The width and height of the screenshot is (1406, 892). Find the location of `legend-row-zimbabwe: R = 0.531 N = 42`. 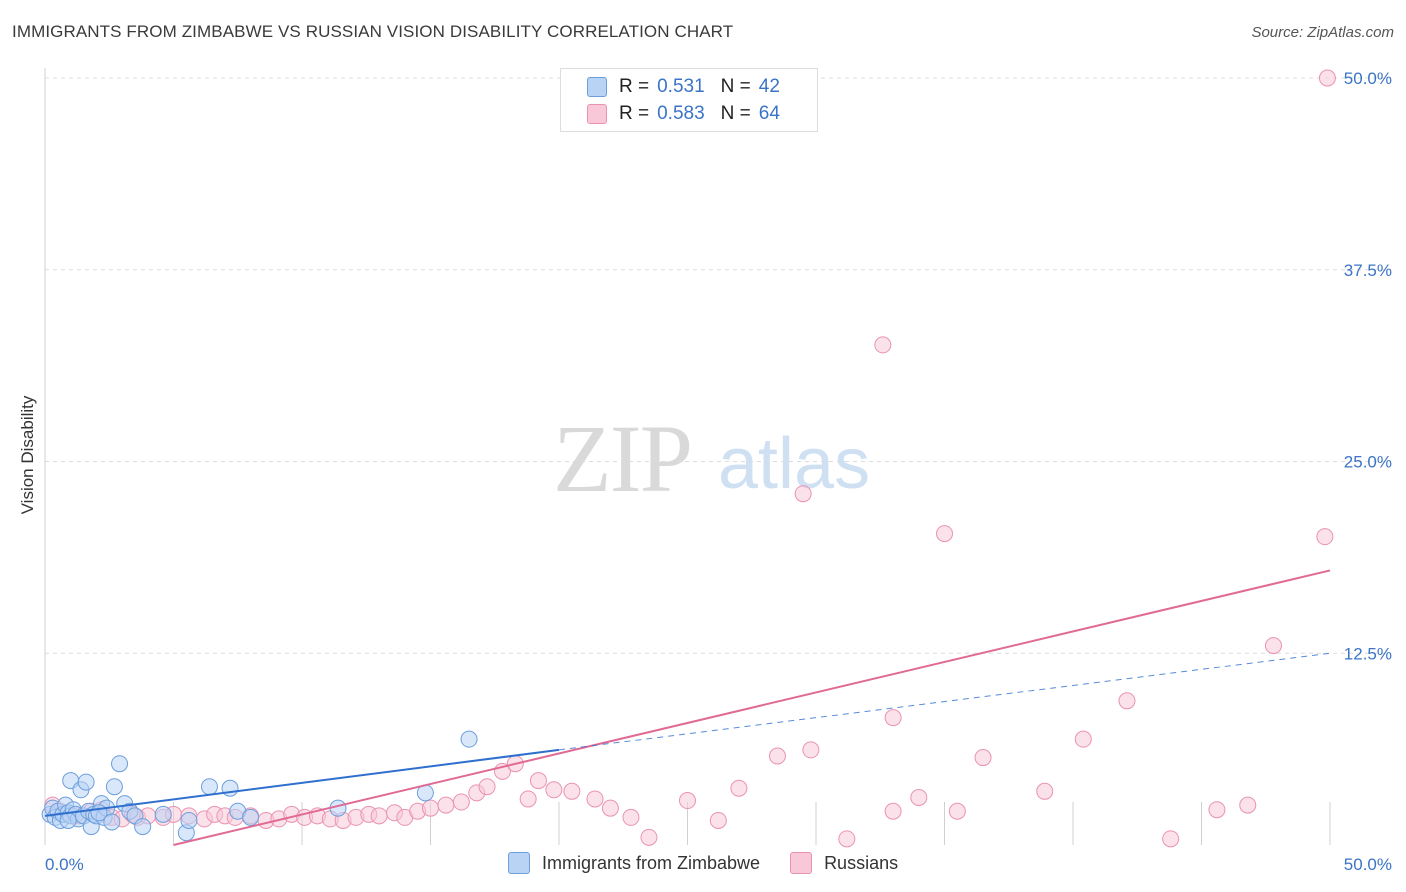

legend-row-zimbabwe: R = 0.531 N = 42 is located at coordinates (683, 87).